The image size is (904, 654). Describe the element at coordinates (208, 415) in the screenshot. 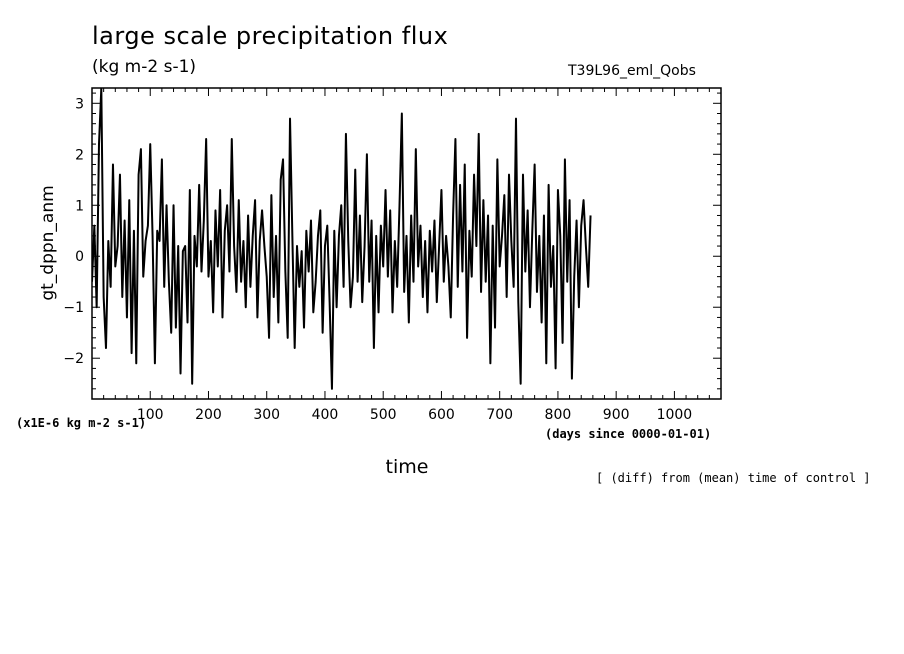

I see `x-tick-label: 200` at that location.